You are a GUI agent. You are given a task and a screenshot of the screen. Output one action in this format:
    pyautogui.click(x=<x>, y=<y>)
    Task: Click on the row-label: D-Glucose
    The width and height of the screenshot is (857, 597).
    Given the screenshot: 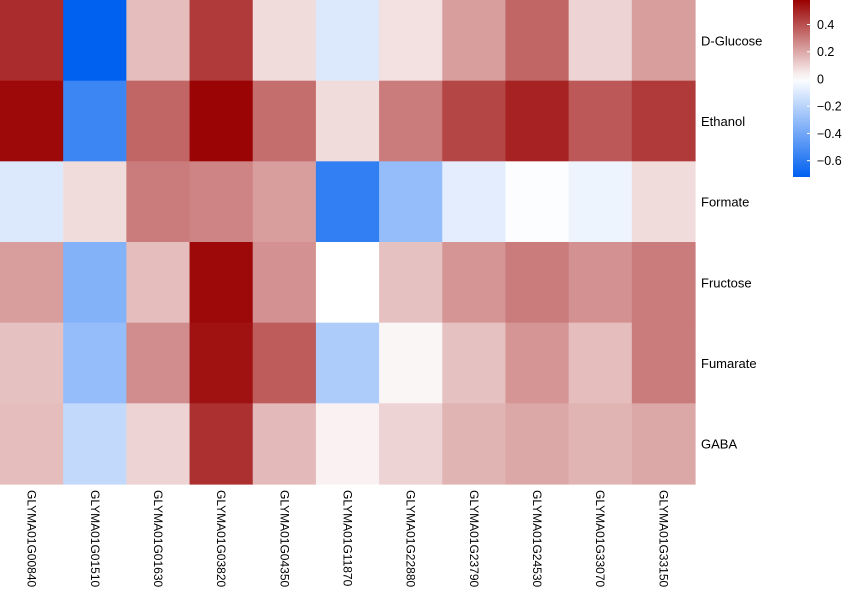 What is the action you would take?
    pyautogui.click(x=731, y=40)
    